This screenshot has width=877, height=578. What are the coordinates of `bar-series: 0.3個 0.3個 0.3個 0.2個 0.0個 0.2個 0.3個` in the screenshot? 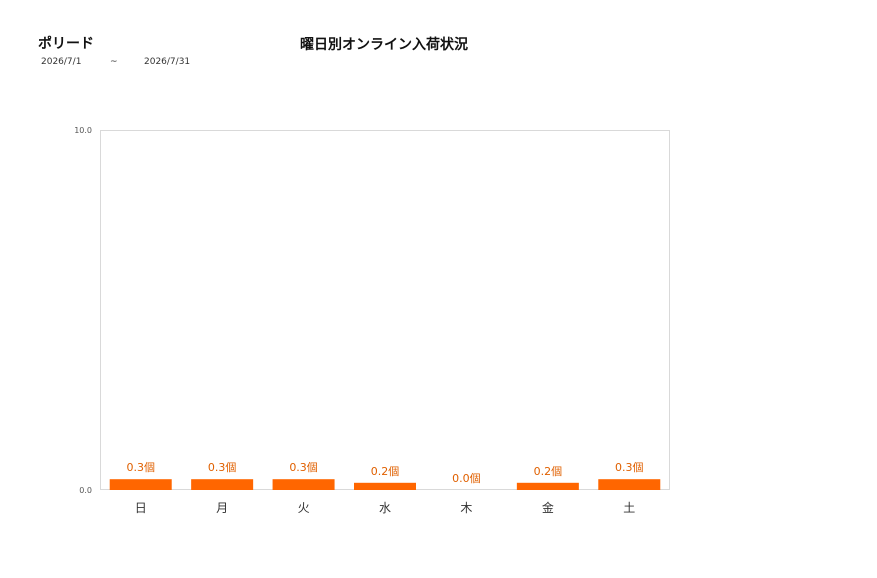 It's located at (385, 475).